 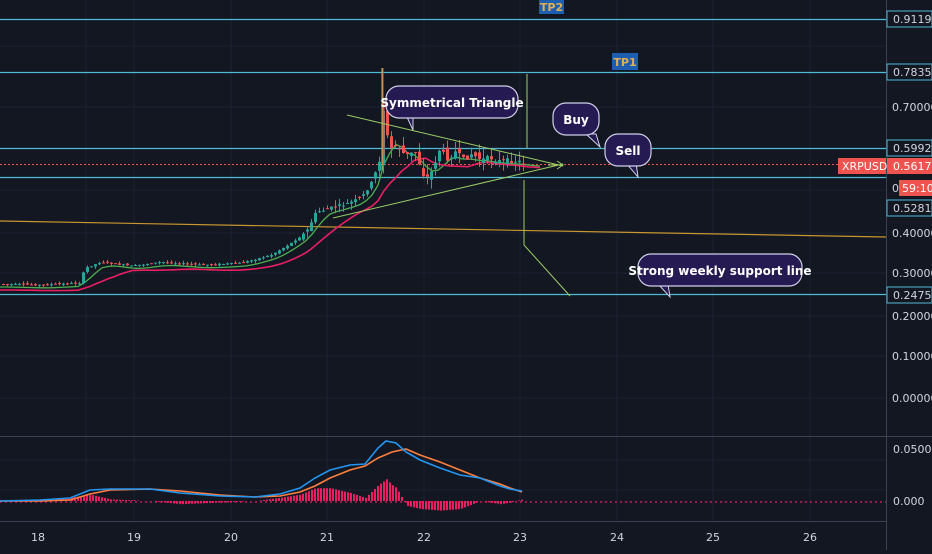 I want to click on current-price-label-bg, so click(x=909, y=166).